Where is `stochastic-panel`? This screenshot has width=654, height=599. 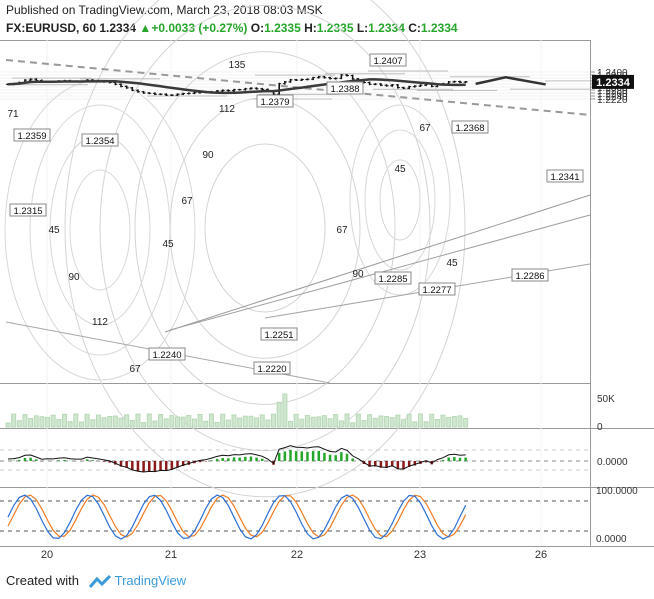 stochastic-panel is located at coordinates (295, 517).